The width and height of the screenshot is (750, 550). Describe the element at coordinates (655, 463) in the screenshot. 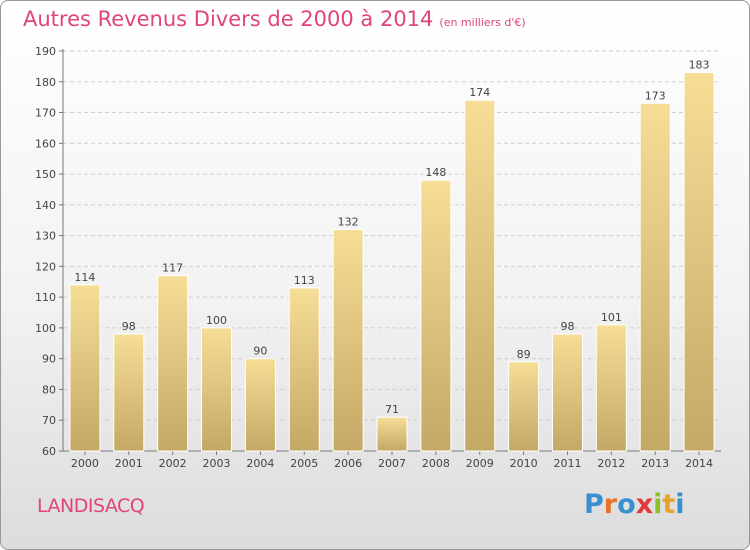

I see `x-tick-label-2013: 2013` at that location.